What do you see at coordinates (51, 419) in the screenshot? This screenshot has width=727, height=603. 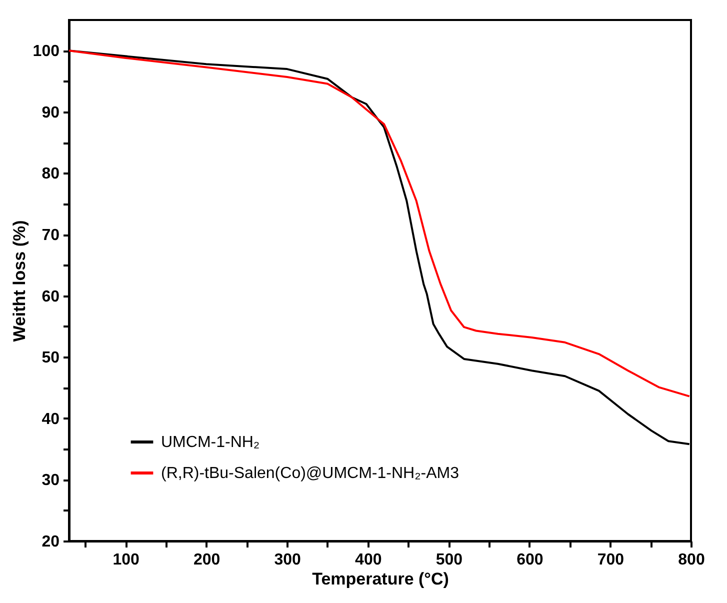 I see `y-tick-label: 40` at bounding box center [51, 419].